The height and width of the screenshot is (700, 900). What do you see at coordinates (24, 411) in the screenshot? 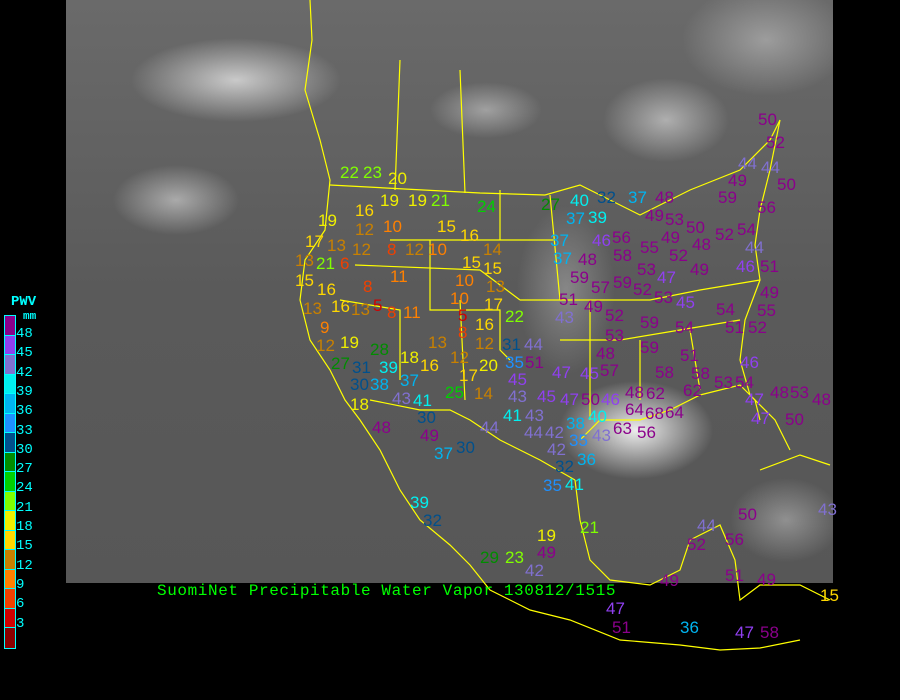
I see `legend-tick-label: 36` at bounding box center [24, 411].